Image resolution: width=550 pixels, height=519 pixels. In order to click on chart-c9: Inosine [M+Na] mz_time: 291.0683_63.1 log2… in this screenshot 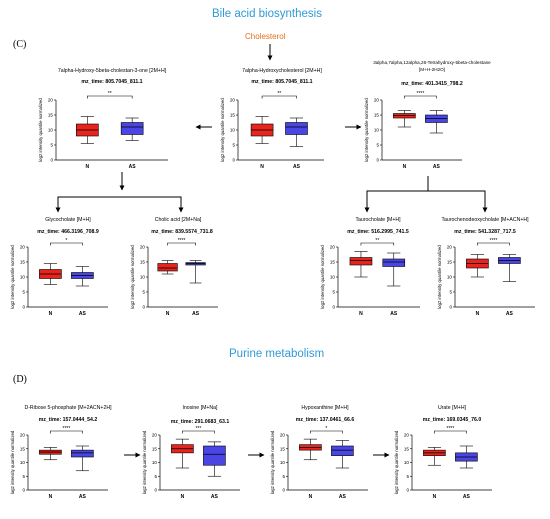, I will do `click(191, 452)`.